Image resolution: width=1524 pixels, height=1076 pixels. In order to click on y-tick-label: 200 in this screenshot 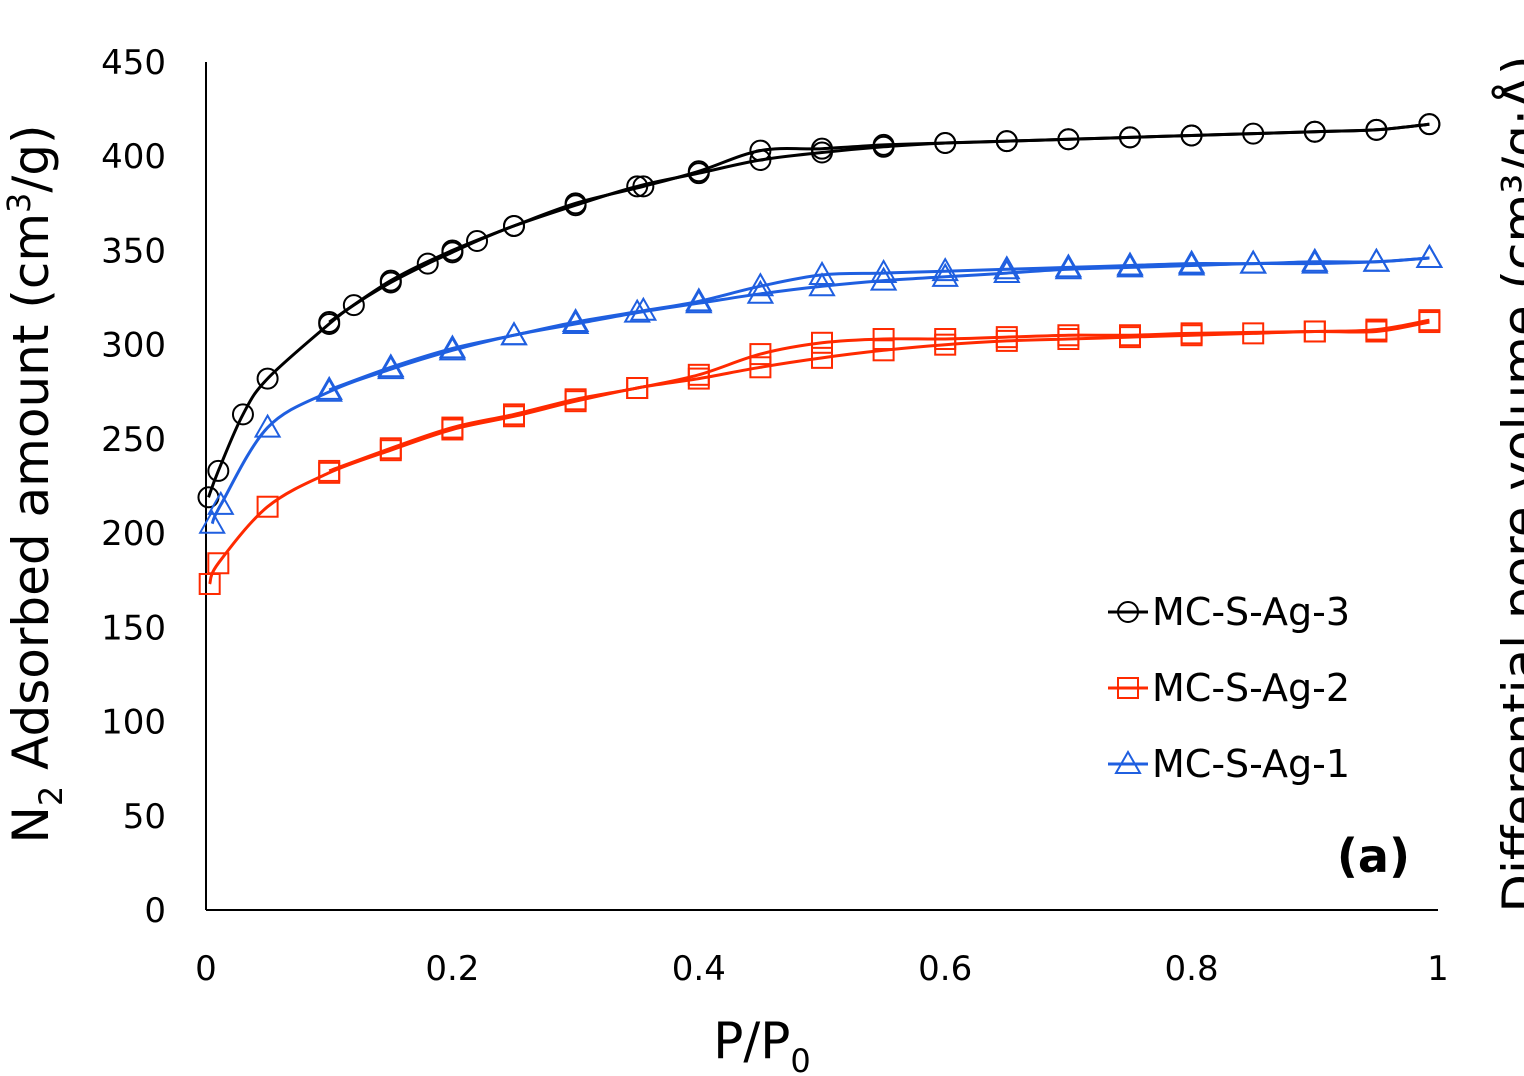, I will do `click(133, 534)`.